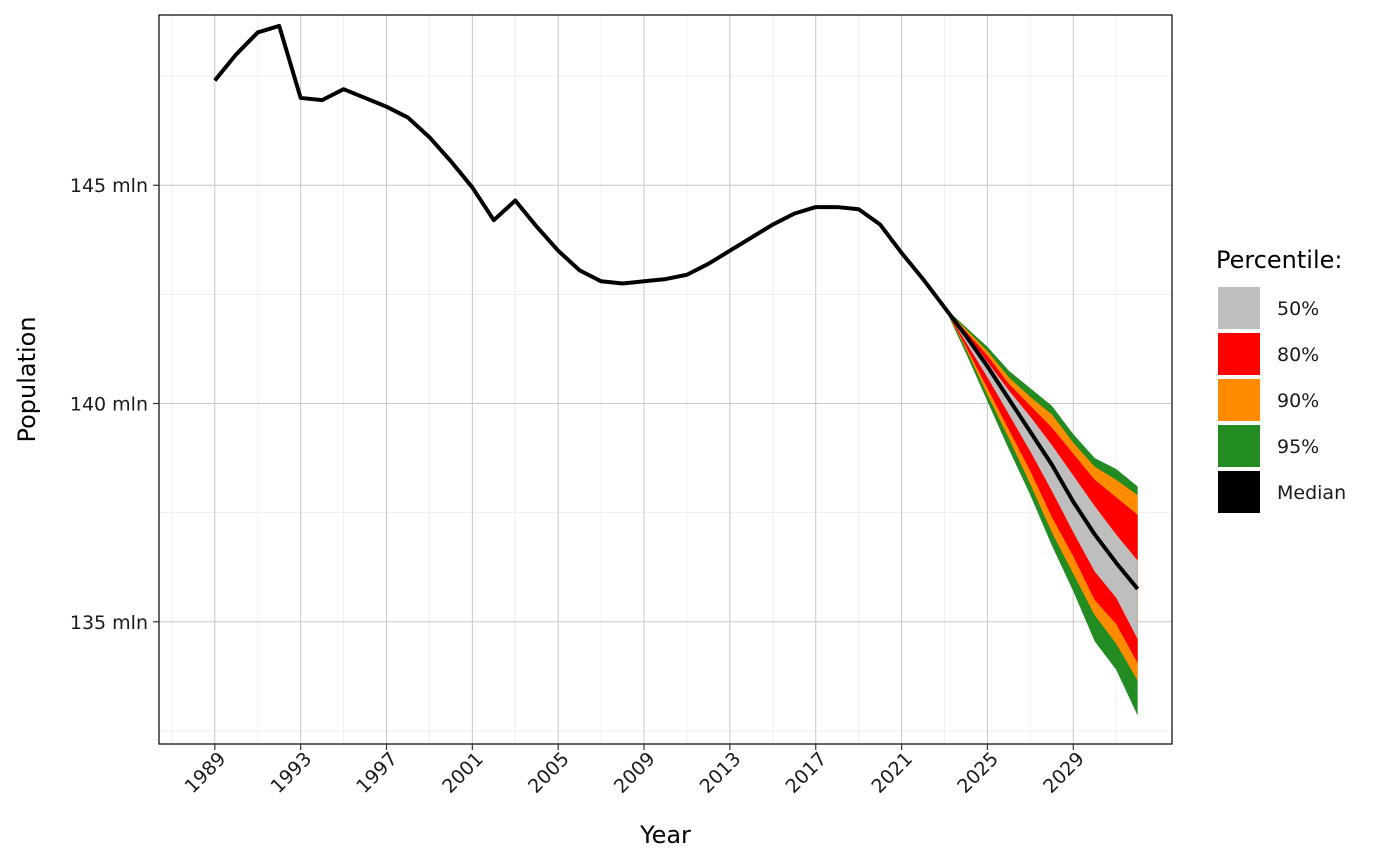  What do you see at coordinates (1239, 492) in the screenshot?
I see `legend-key-median` at bounding box center [1239, 492].